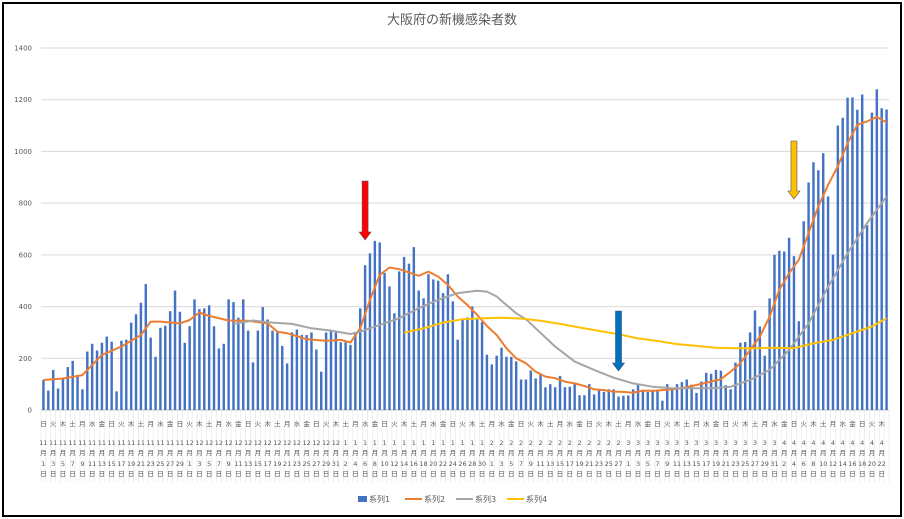 The height and width of the screenshot is (519, 904). Describe the element at coordinates (25, 204) in the screenshot. I see `y-tick-label: 800` at that location.